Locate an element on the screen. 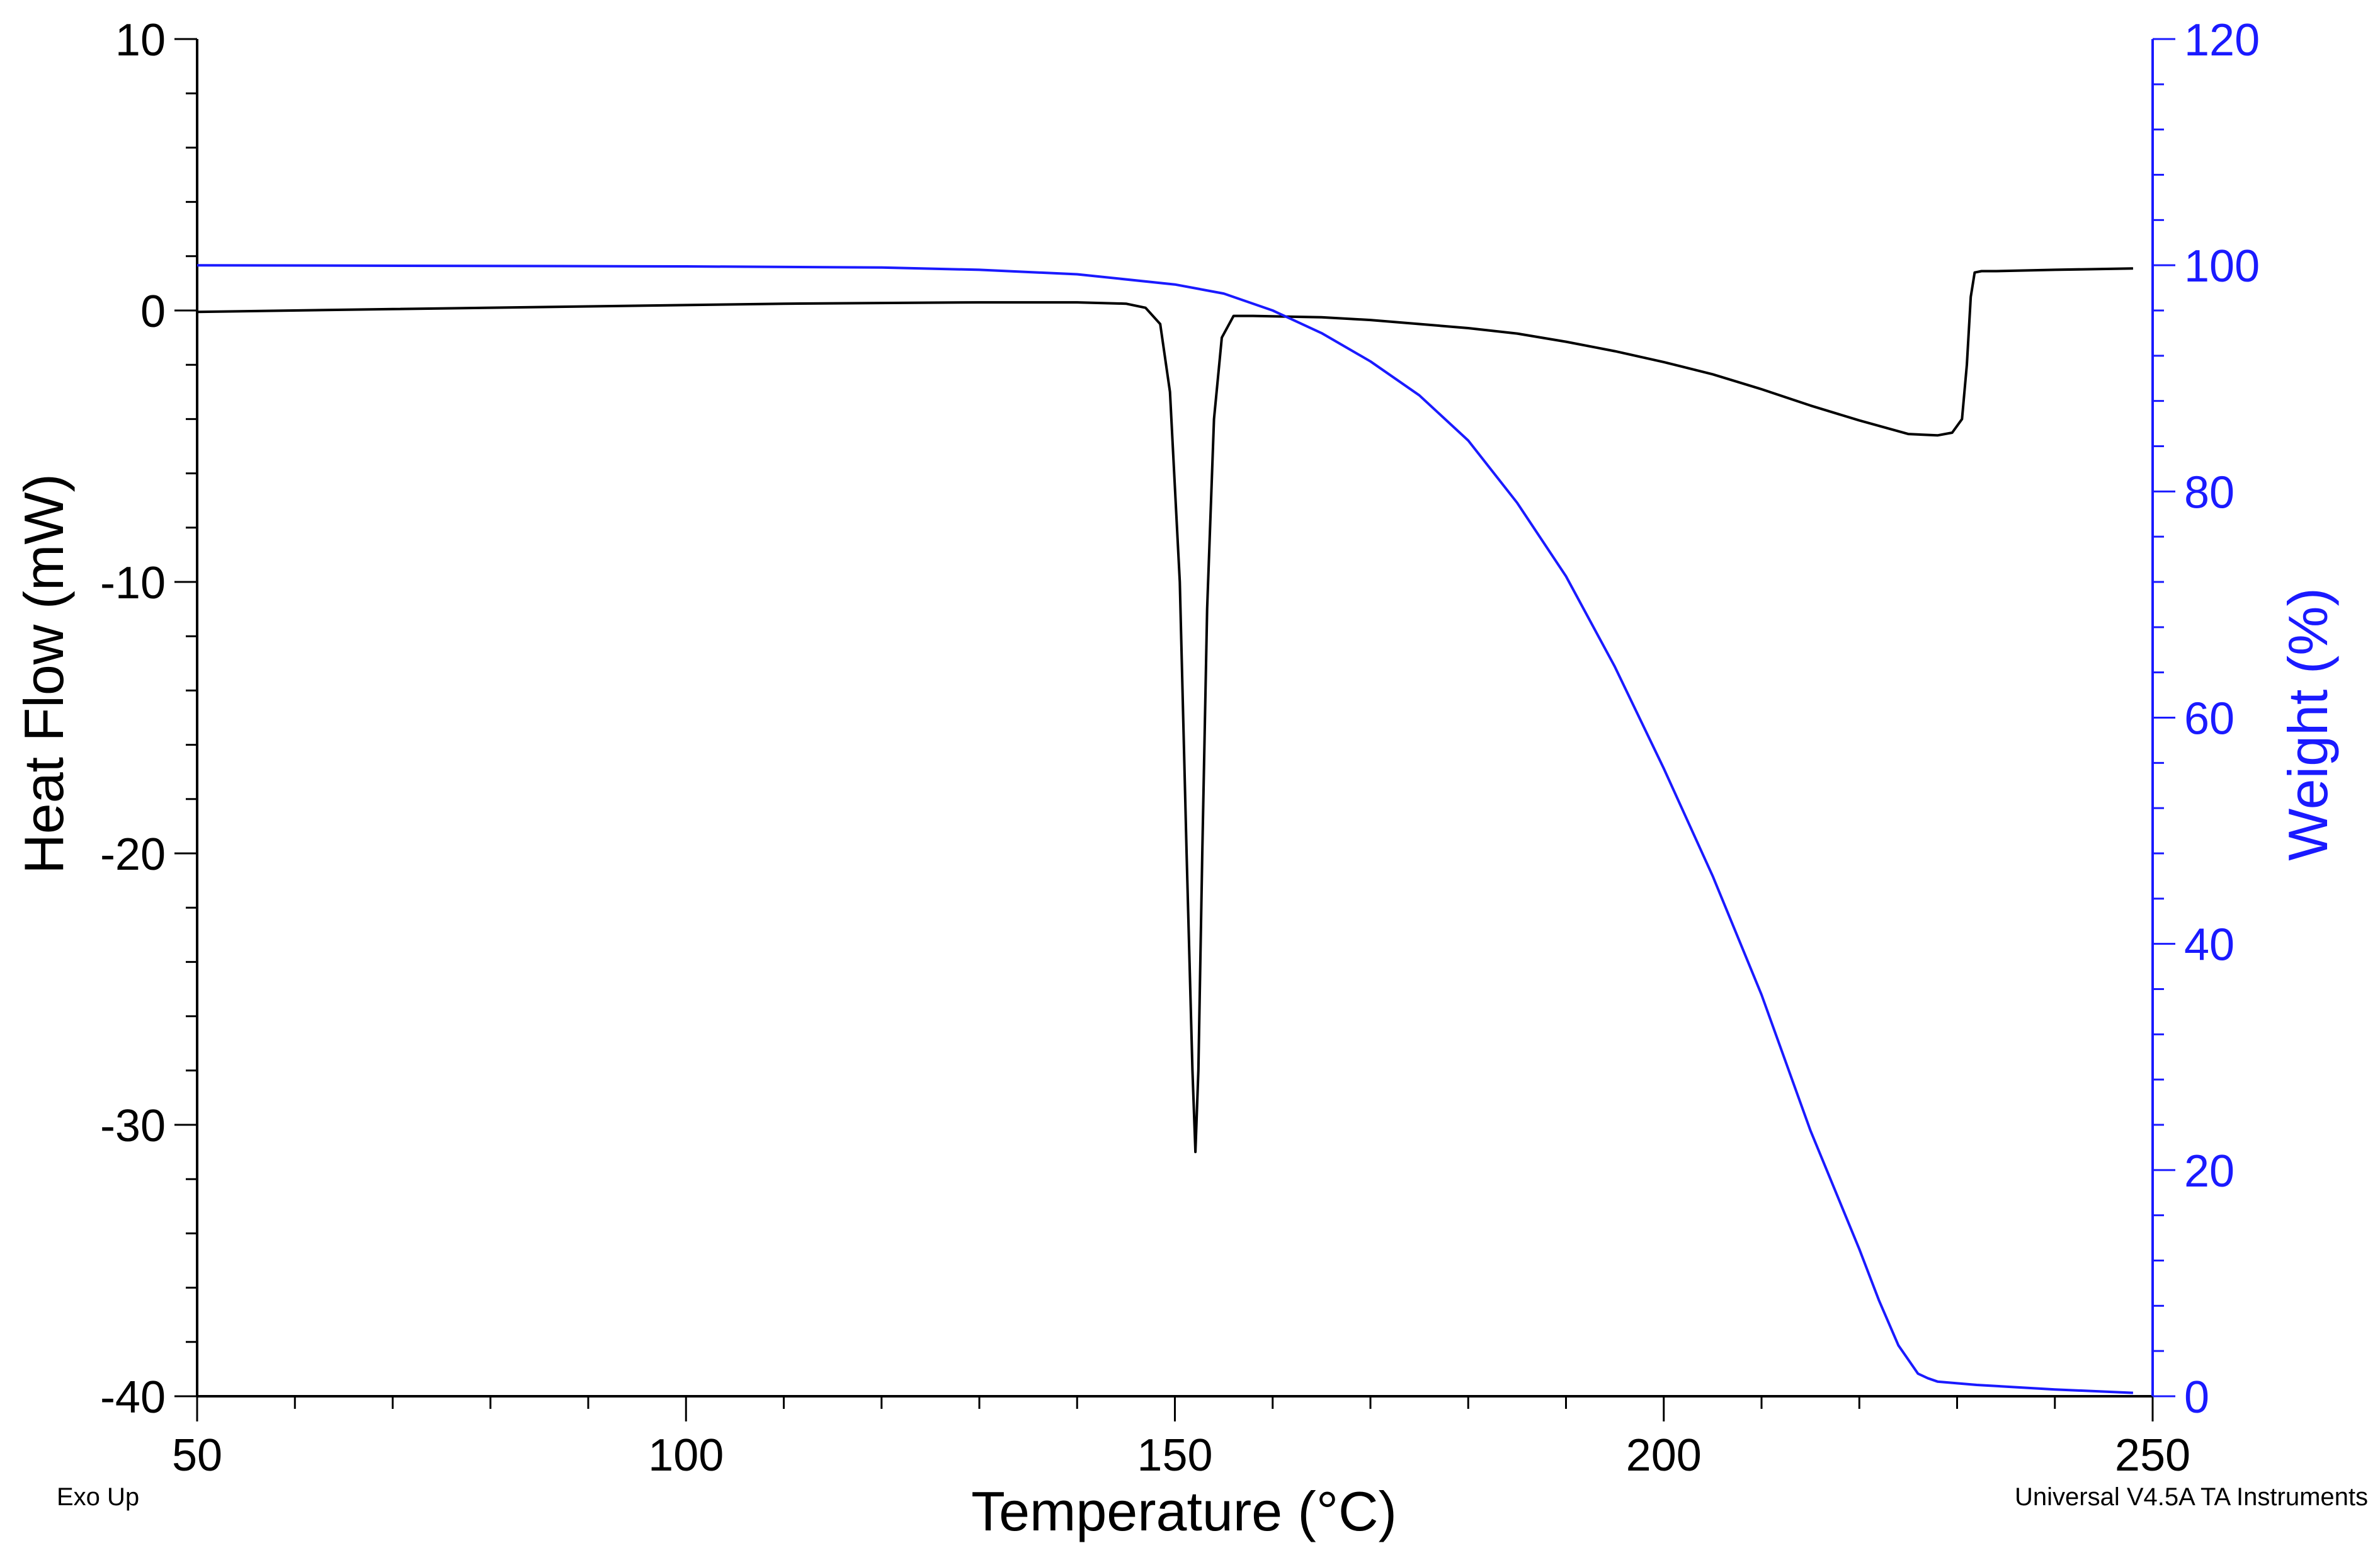 The height and width of the screenshot is (1560, 2380). y-left-tick-label: -40 is located at coordinates (133, 1397).